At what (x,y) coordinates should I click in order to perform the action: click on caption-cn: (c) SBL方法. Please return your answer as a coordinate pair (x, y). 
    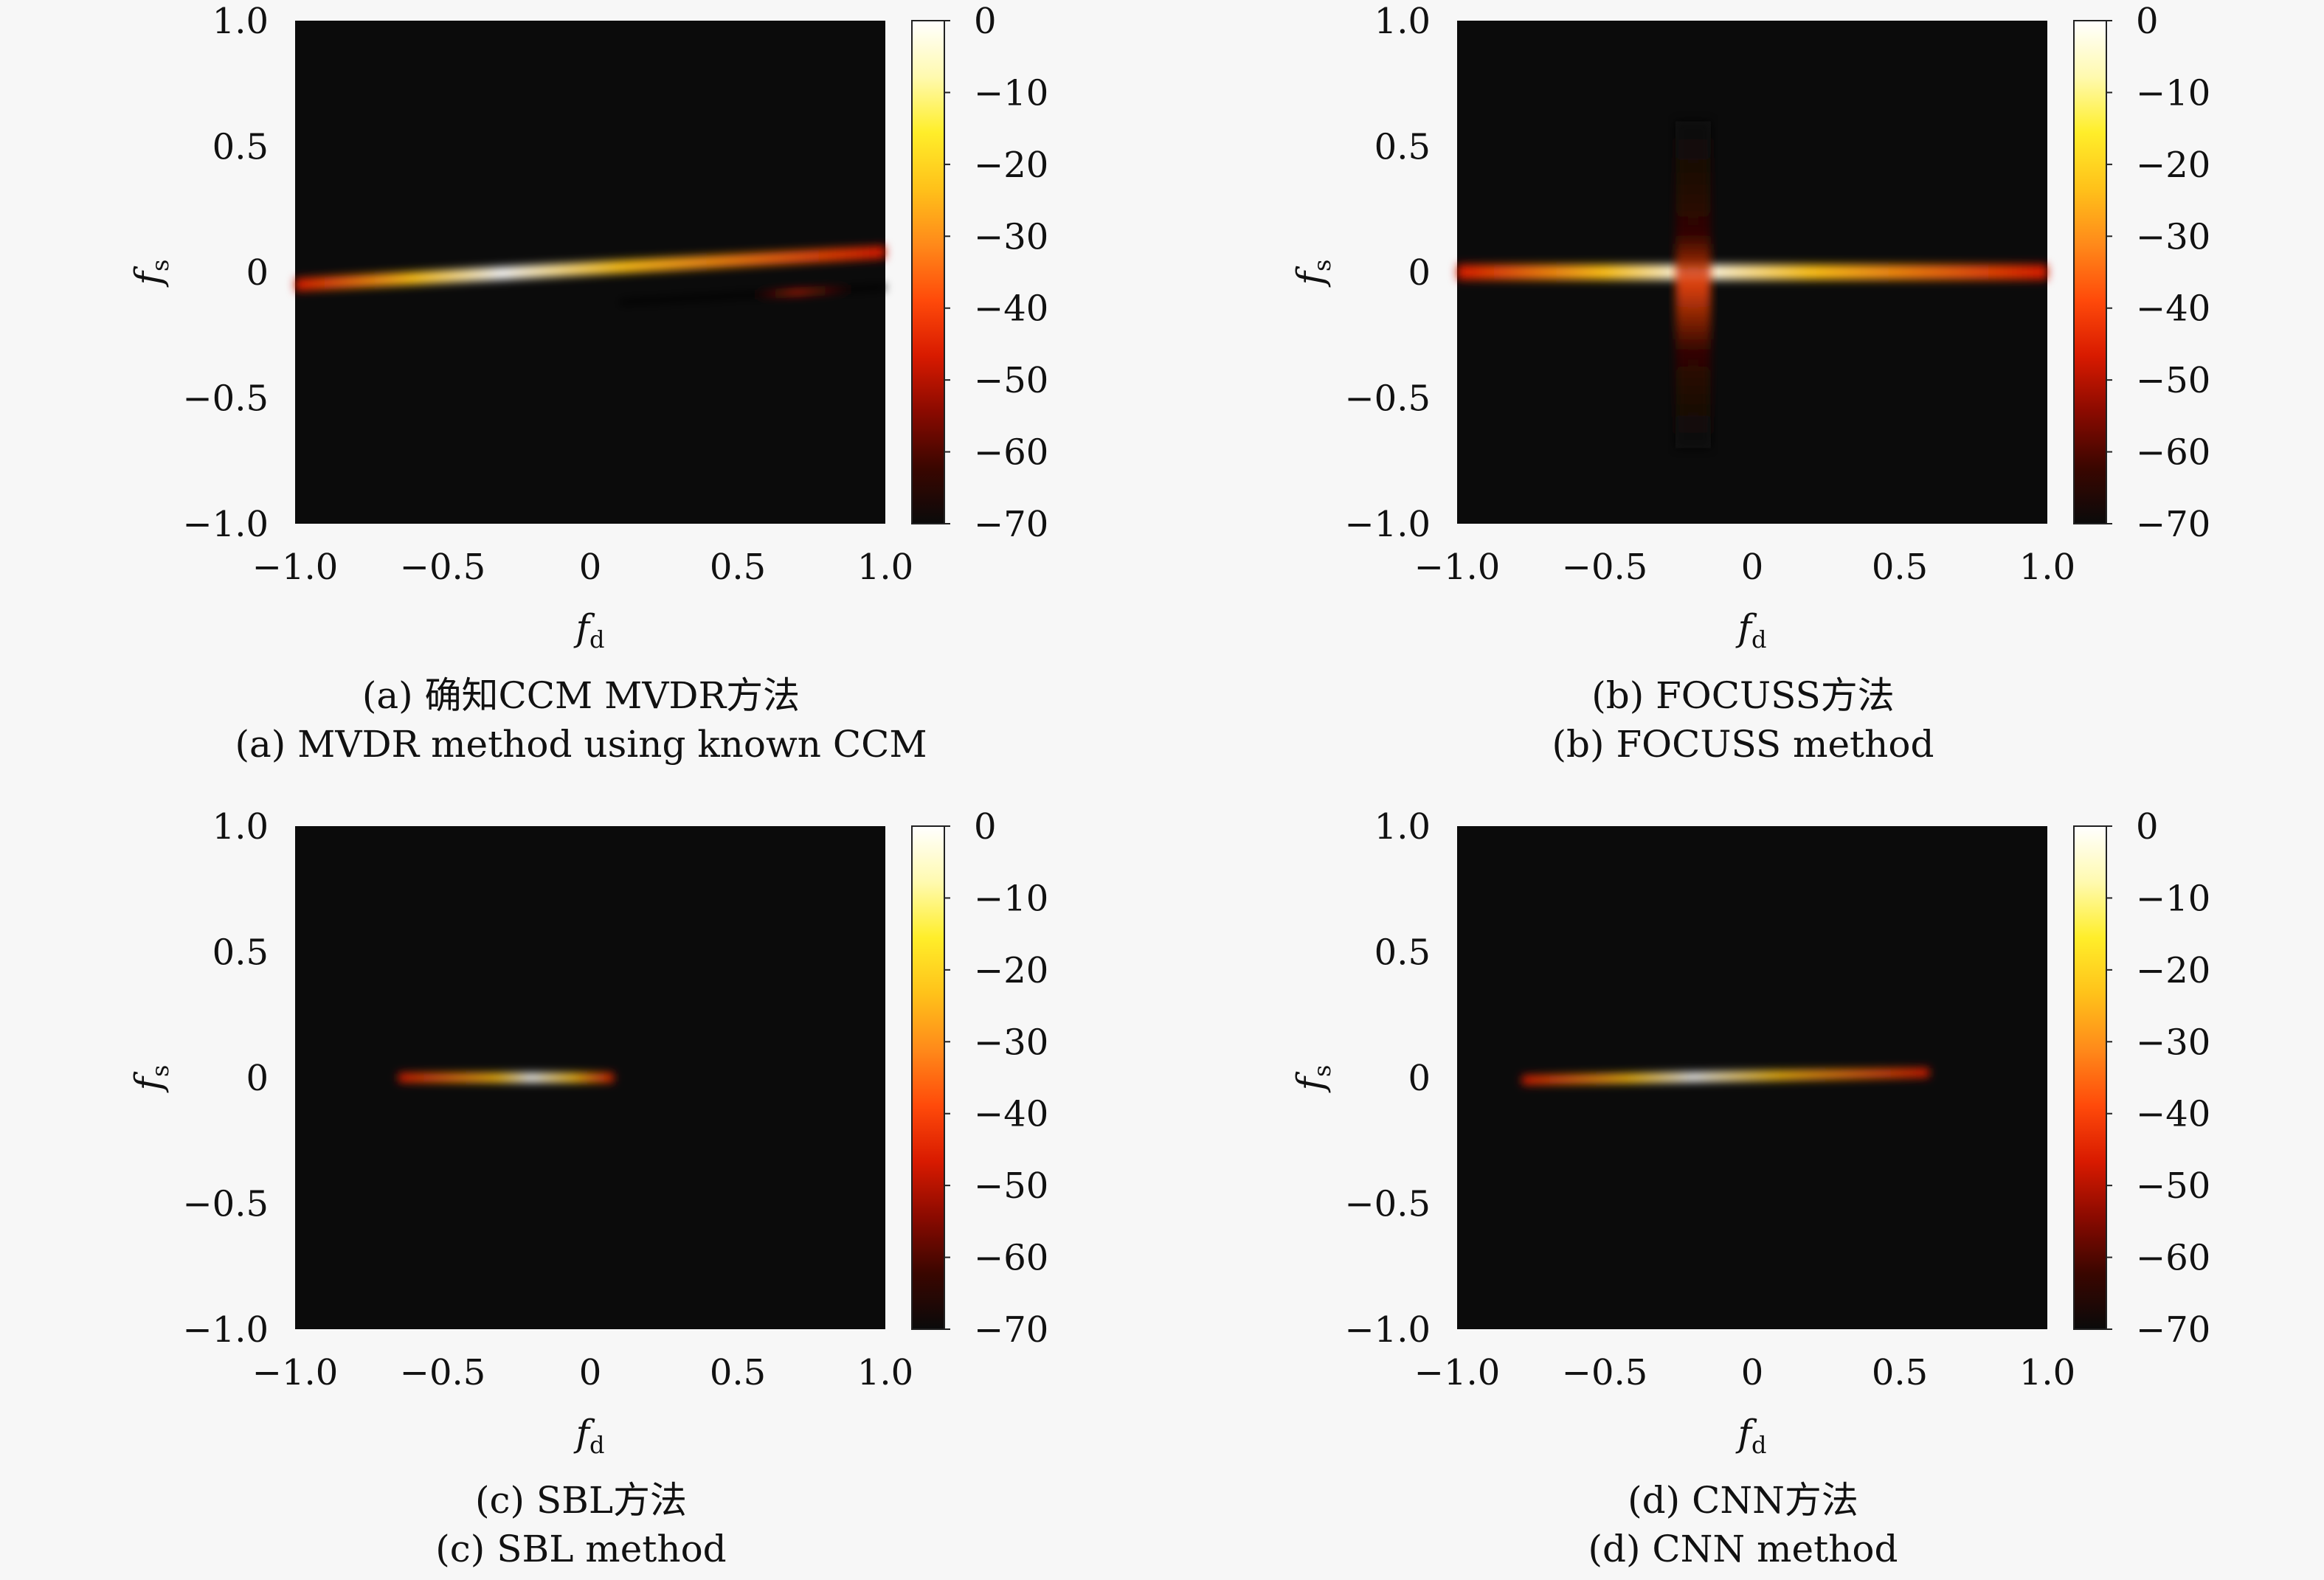
    Looking at the image, I should click on (581, 1500).